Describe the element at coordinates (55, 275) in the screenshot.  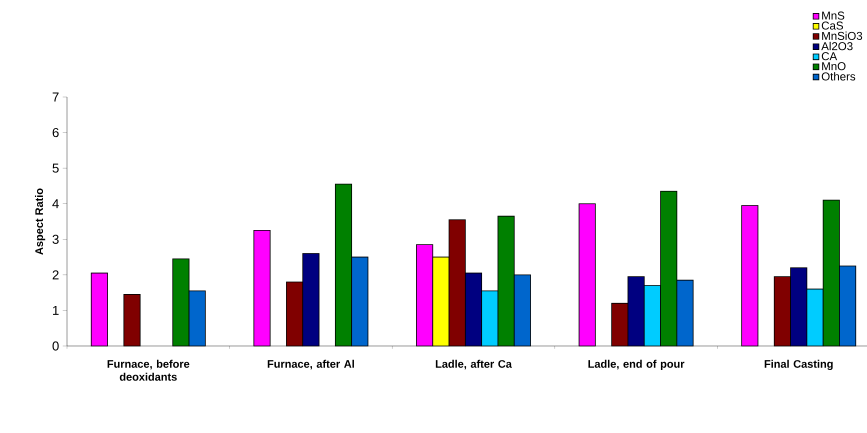
I see `y-tick-label: 2` at that location.